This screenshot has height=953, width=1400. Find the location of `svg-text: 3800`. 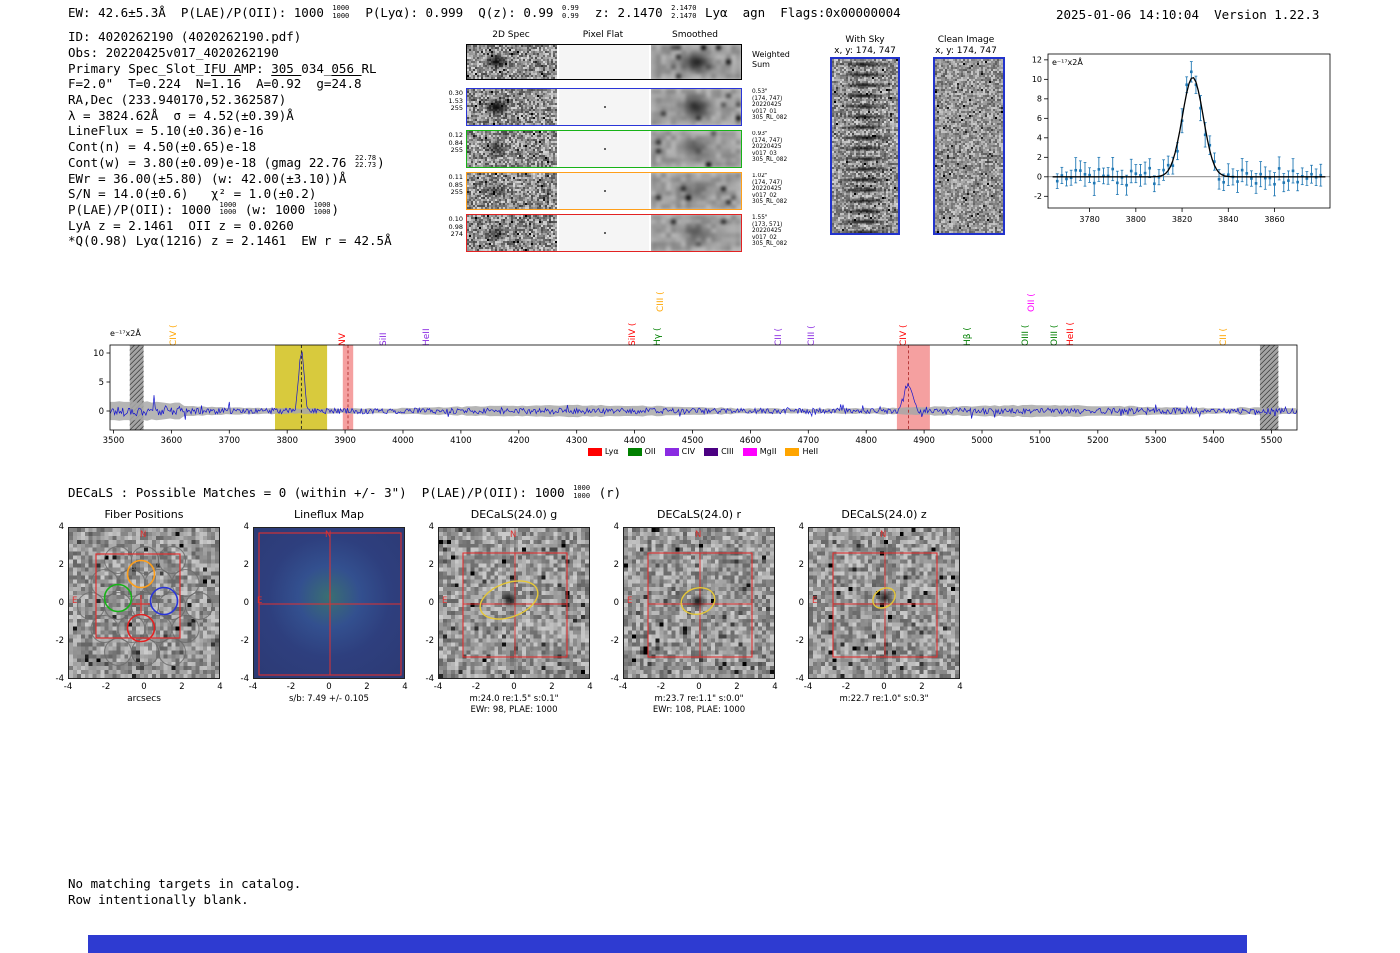

svg-text: 3800 is located at coordinates (1136, 219).